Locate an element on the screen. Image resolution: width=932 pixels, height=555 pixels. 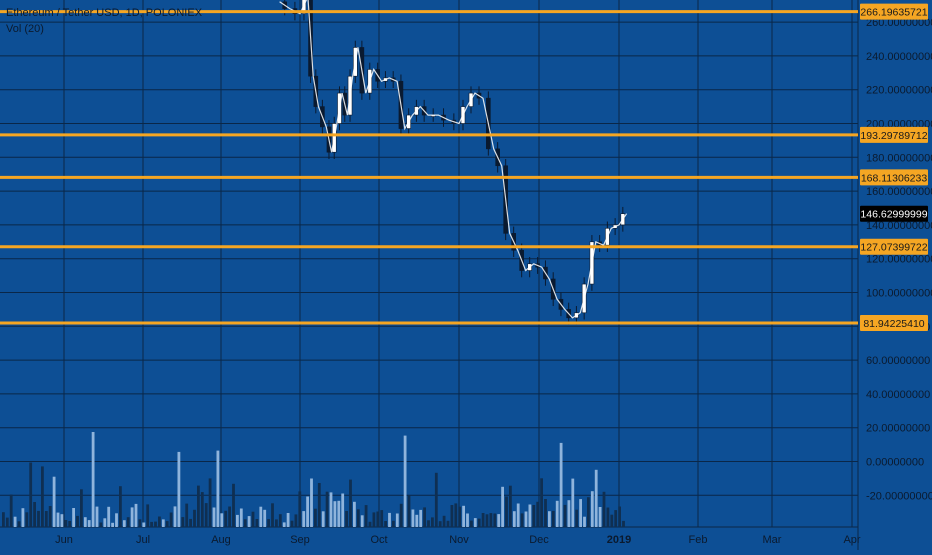
time-tick-label: Jun is located at coordinates (64, 540).